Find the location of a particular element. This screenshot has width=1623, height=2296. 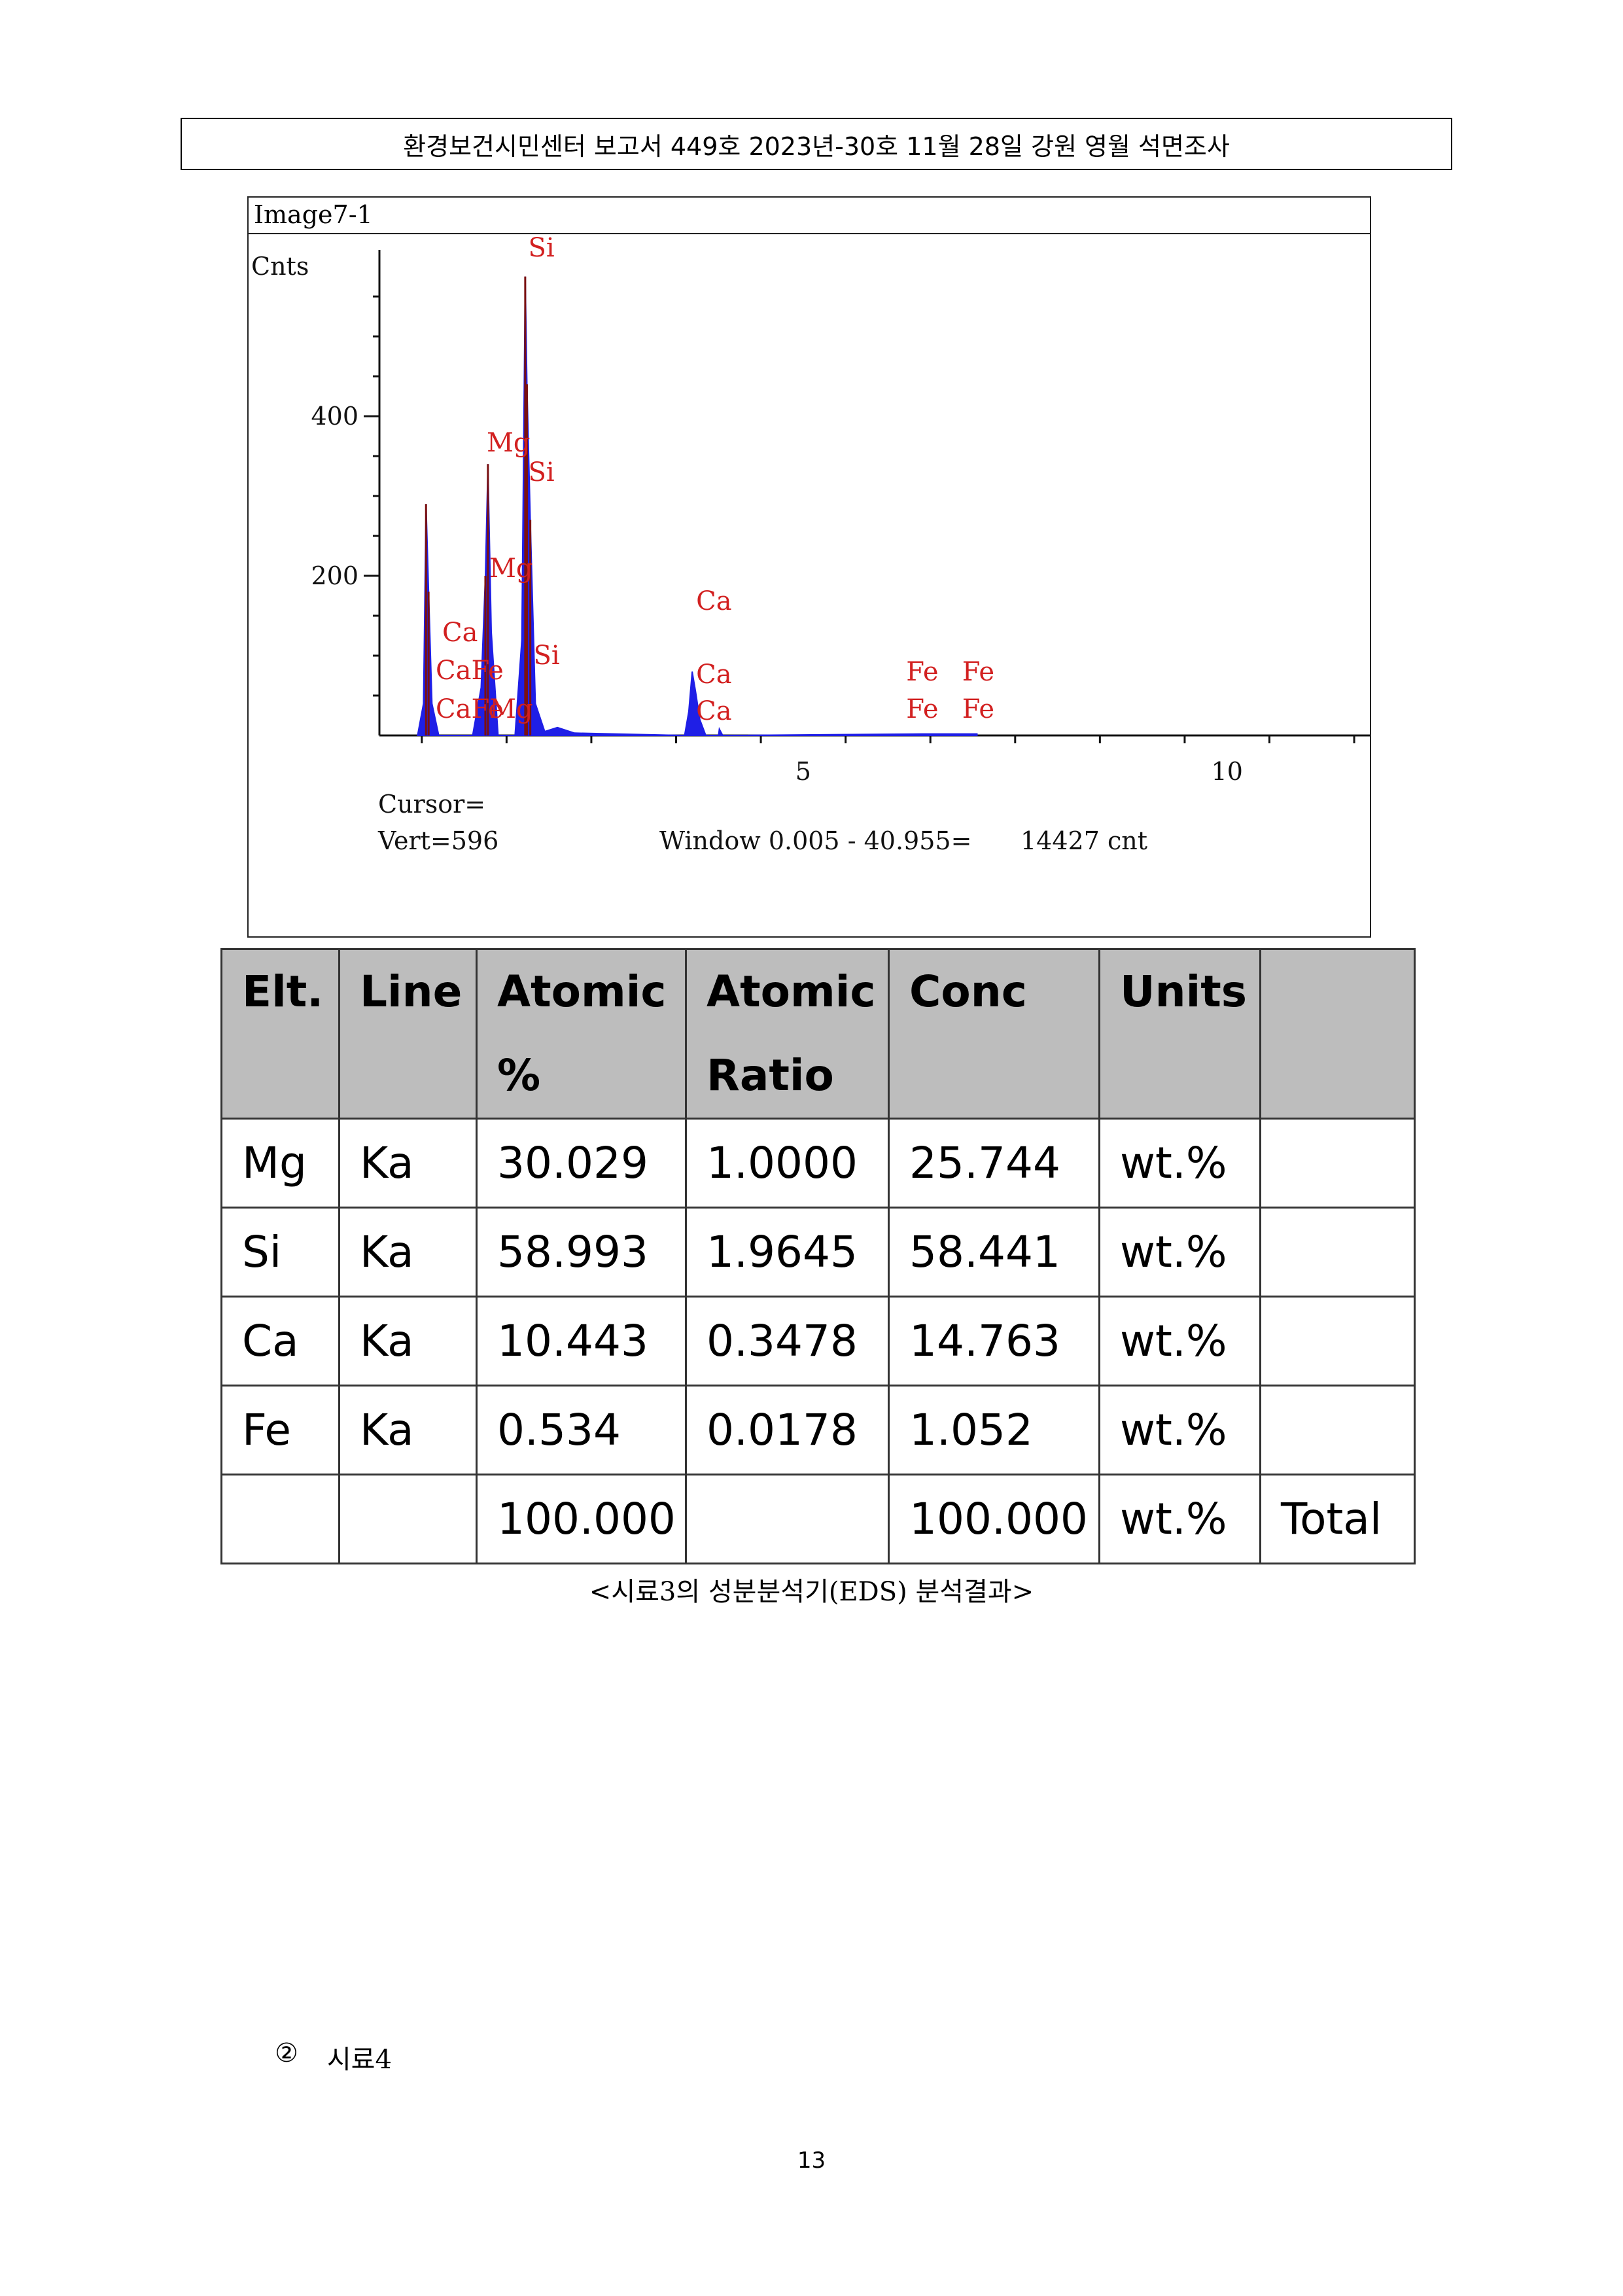

header-blank is located at coordinates (1337, 1034).